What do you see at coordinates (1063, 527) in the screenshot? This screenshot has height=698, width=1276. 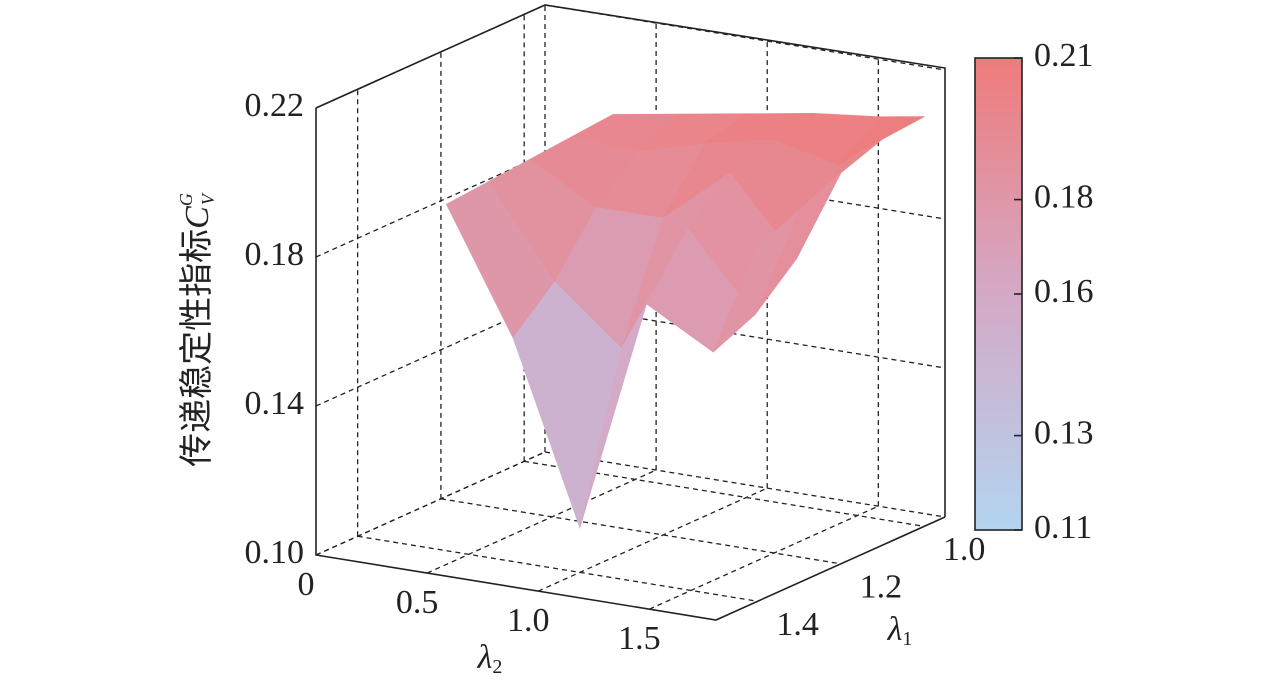 I see `colorbar-tick-label: 0.11` at bounding box center [1063, 527].